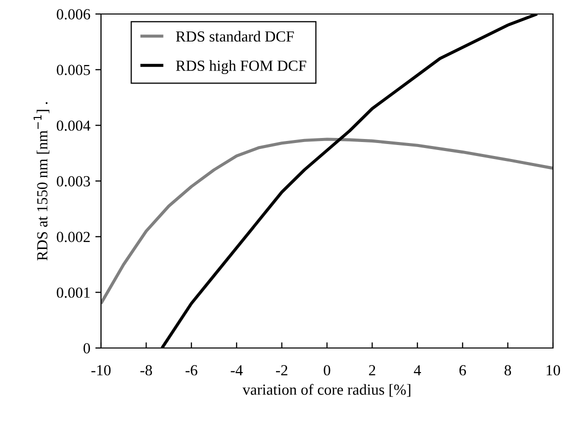  What do you see at coordinates (282, 370) in the screenshot?
I see `x-tick-label: -2` at bounding box center [282, 370].